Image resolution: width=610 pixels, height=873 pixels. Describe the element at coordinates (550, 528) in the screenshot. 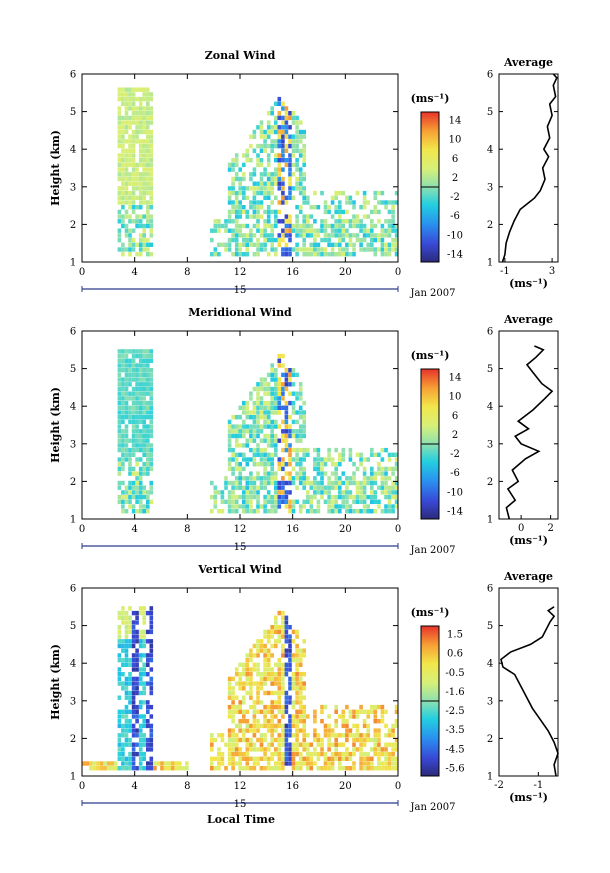

I see `profile-x-tick-label: 2` at that location.